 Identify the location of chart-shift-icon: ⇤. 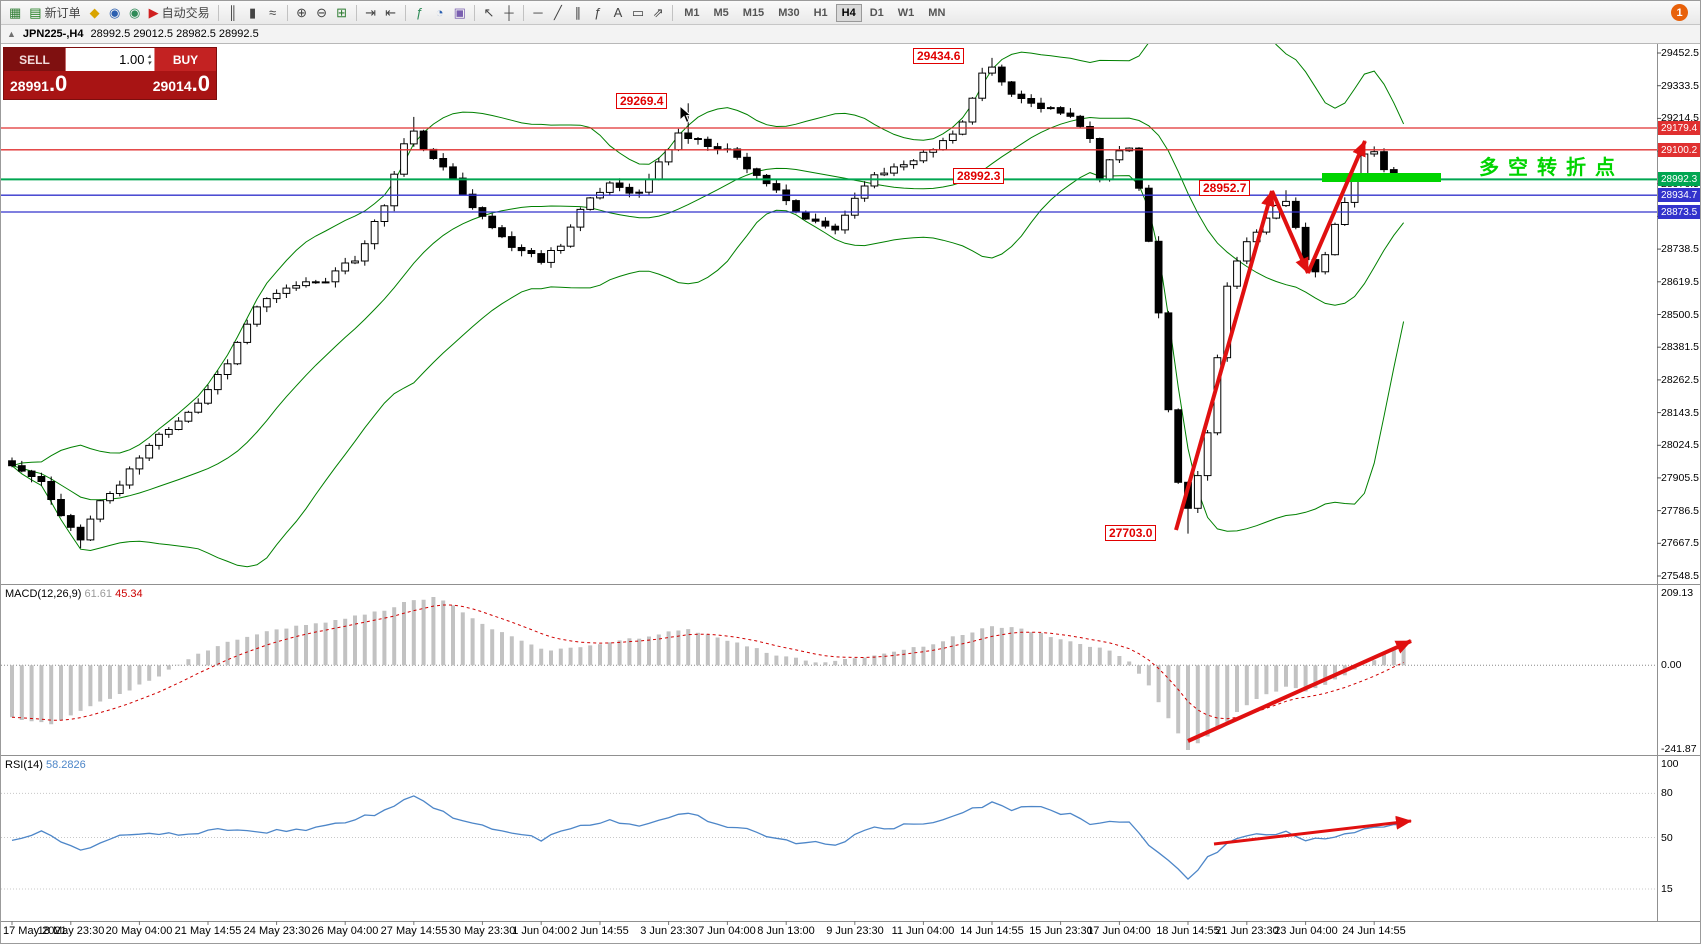
(391, 12).